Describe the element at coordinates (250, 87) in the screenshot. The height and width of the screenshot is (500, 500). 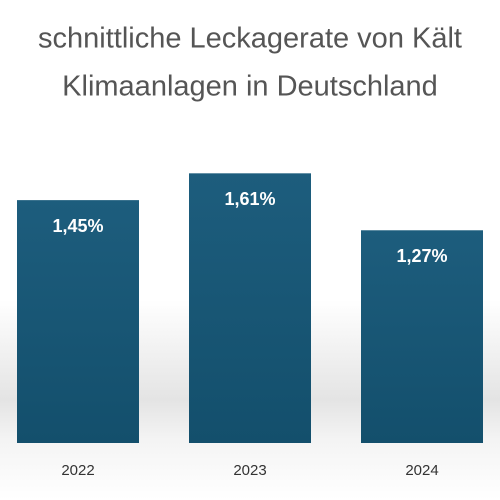
I see `chart-title: Klimaanlagen in Deutschland` at that location.